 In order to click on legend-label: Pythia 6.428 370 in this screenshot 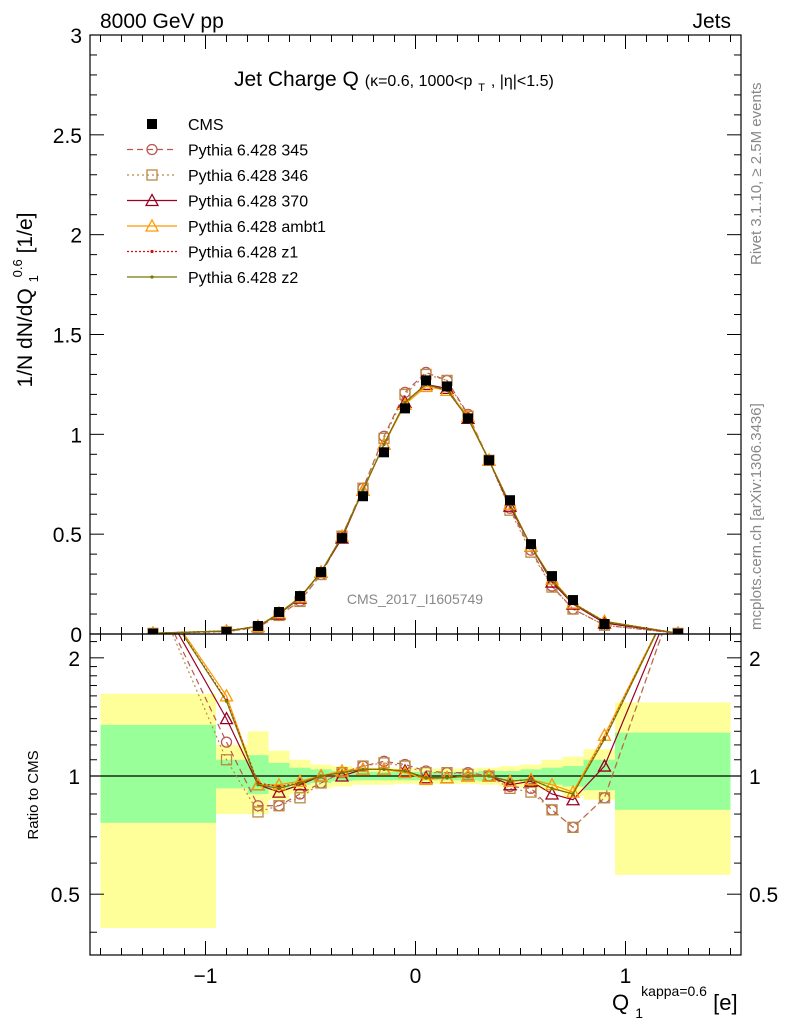, I will do `click(248, 202)`.